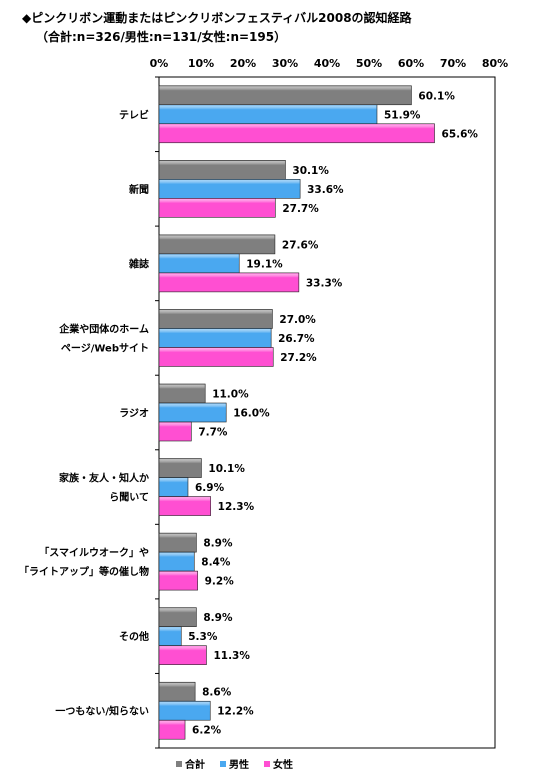 This screenshot has height=776, width=536. What do you see at coordinates (226, 469) in the screenshot?
I see `data-label: 10.1%` at bounding box center [226, 469].